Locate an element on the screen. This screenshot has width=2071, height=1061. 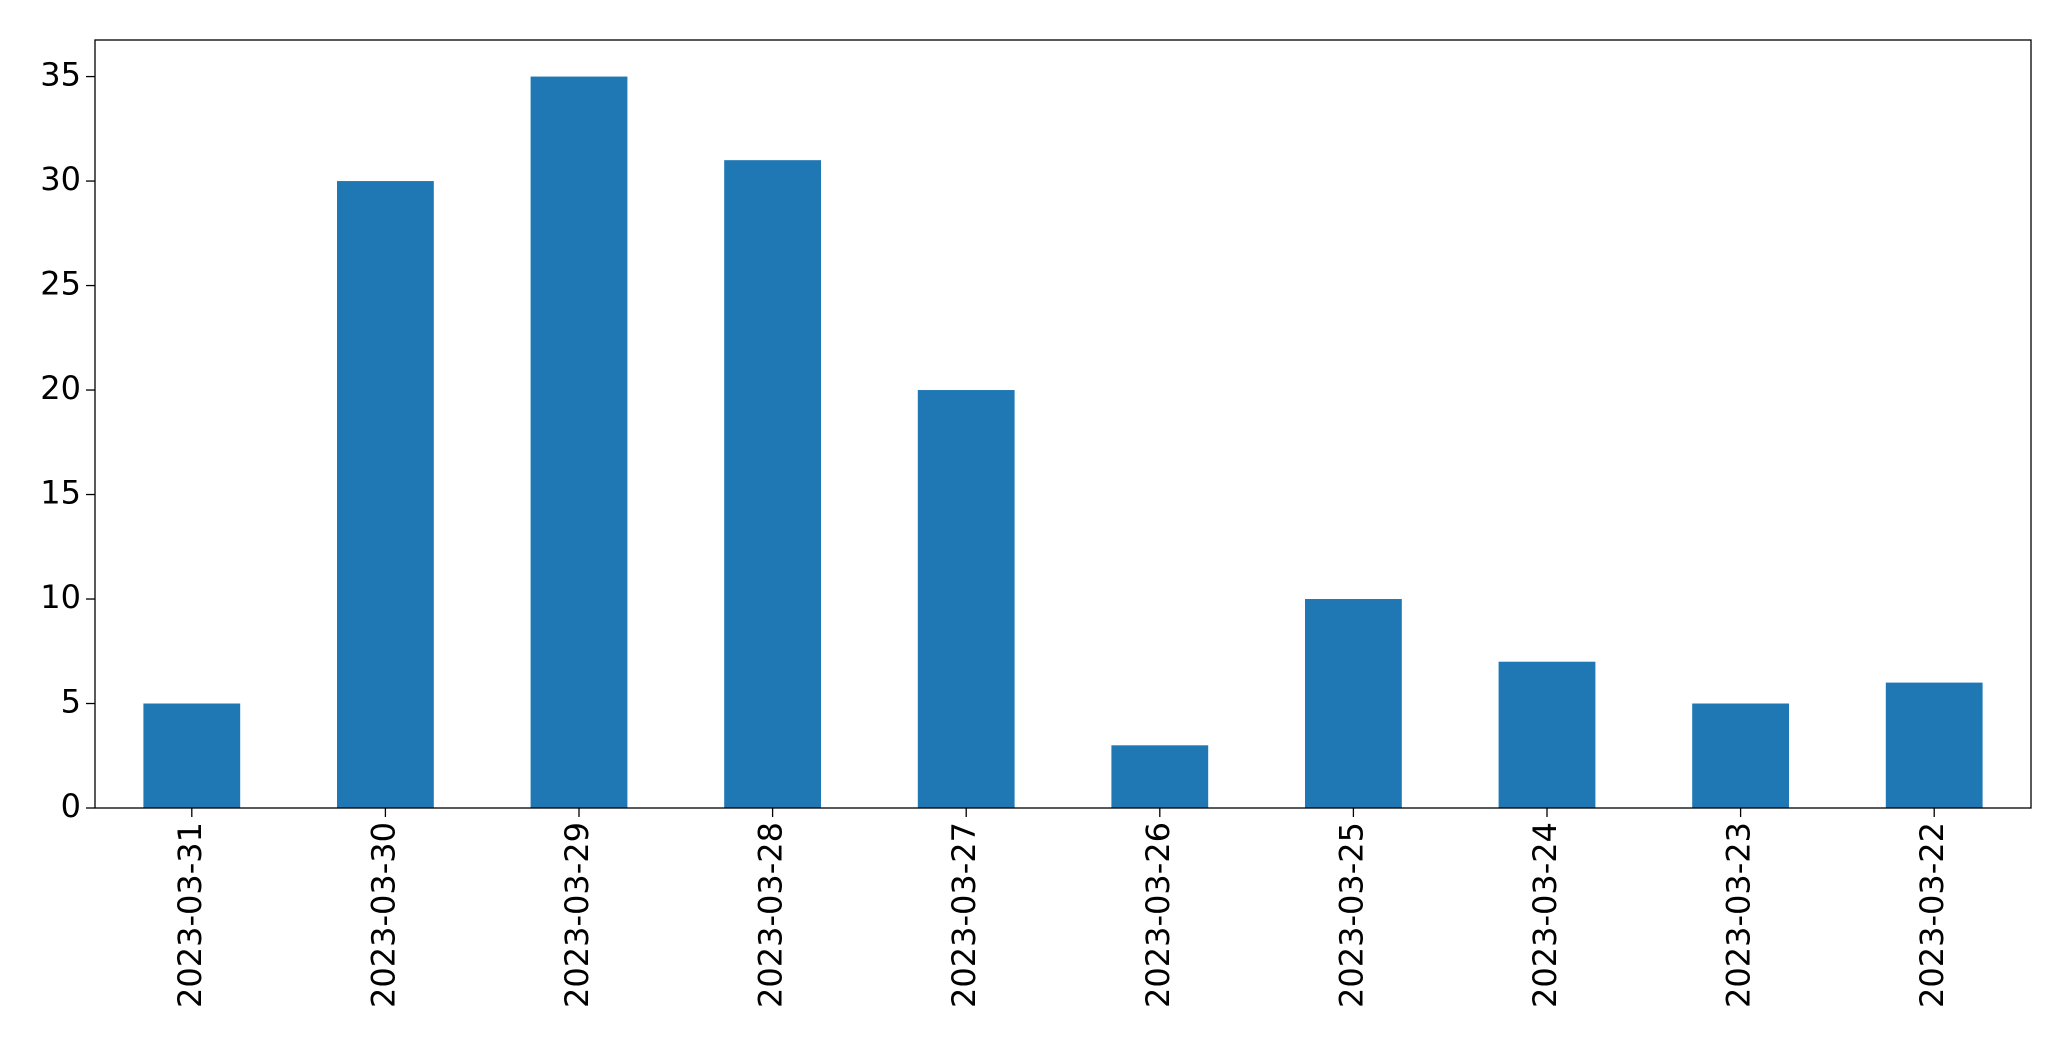
y-tick-label: 30 is located at coordinates (60, 179).